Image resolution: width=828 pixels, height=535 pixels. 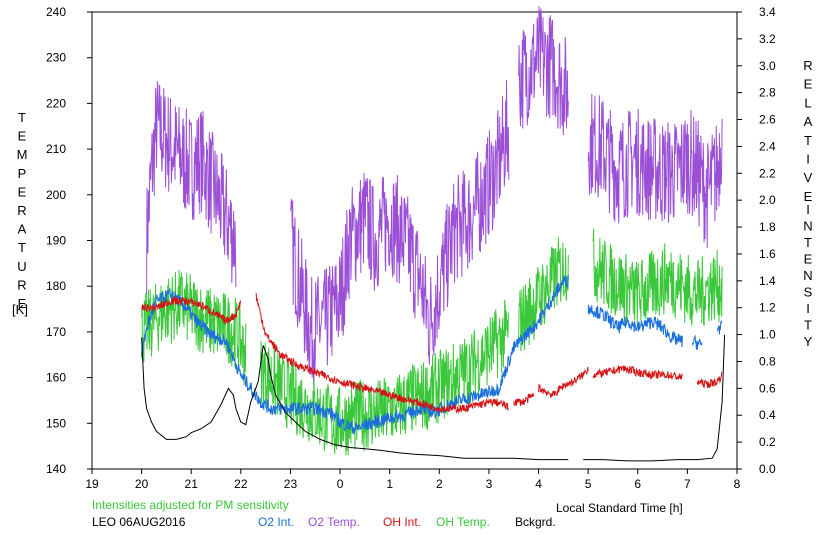 I want to click on y-right-tick-label: 1.0, so click(x=767, y=335).